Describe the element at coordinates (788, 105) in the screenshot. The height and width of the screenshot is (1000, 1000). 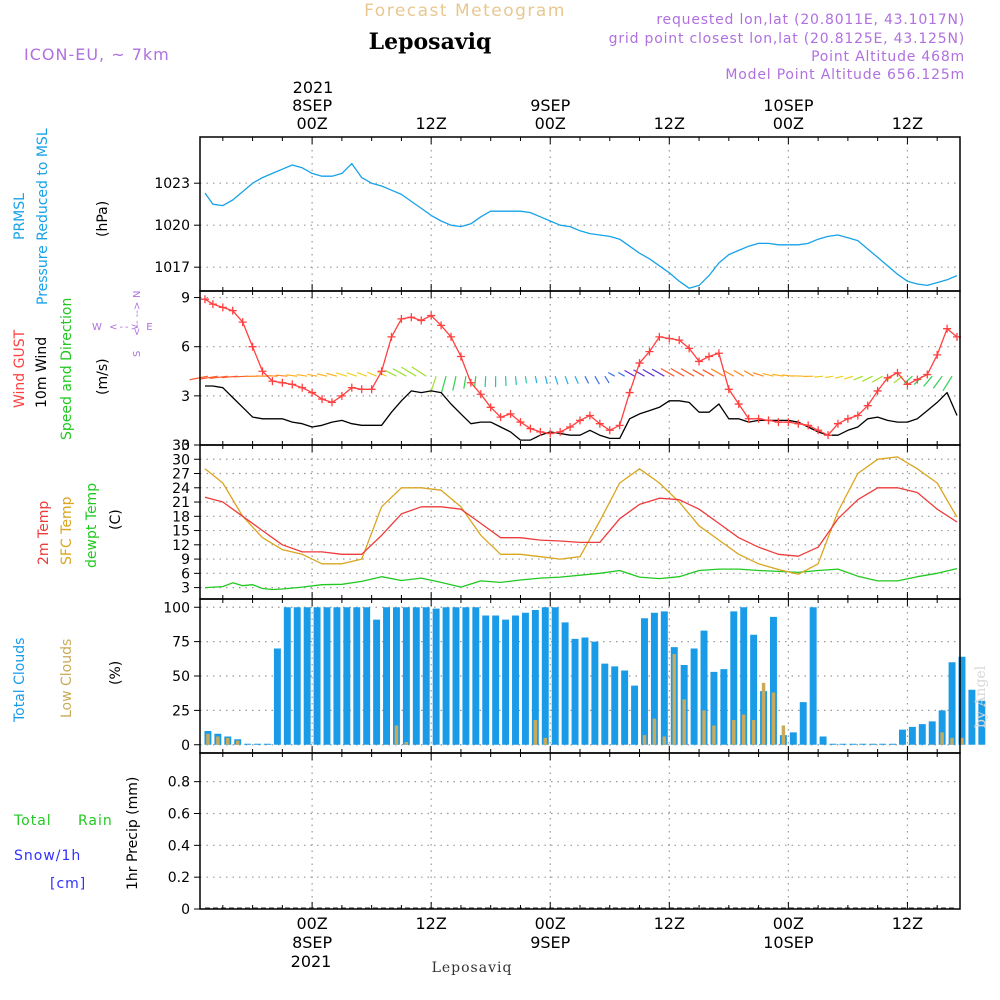
I see `top-date-label: 10SEP` at that location.